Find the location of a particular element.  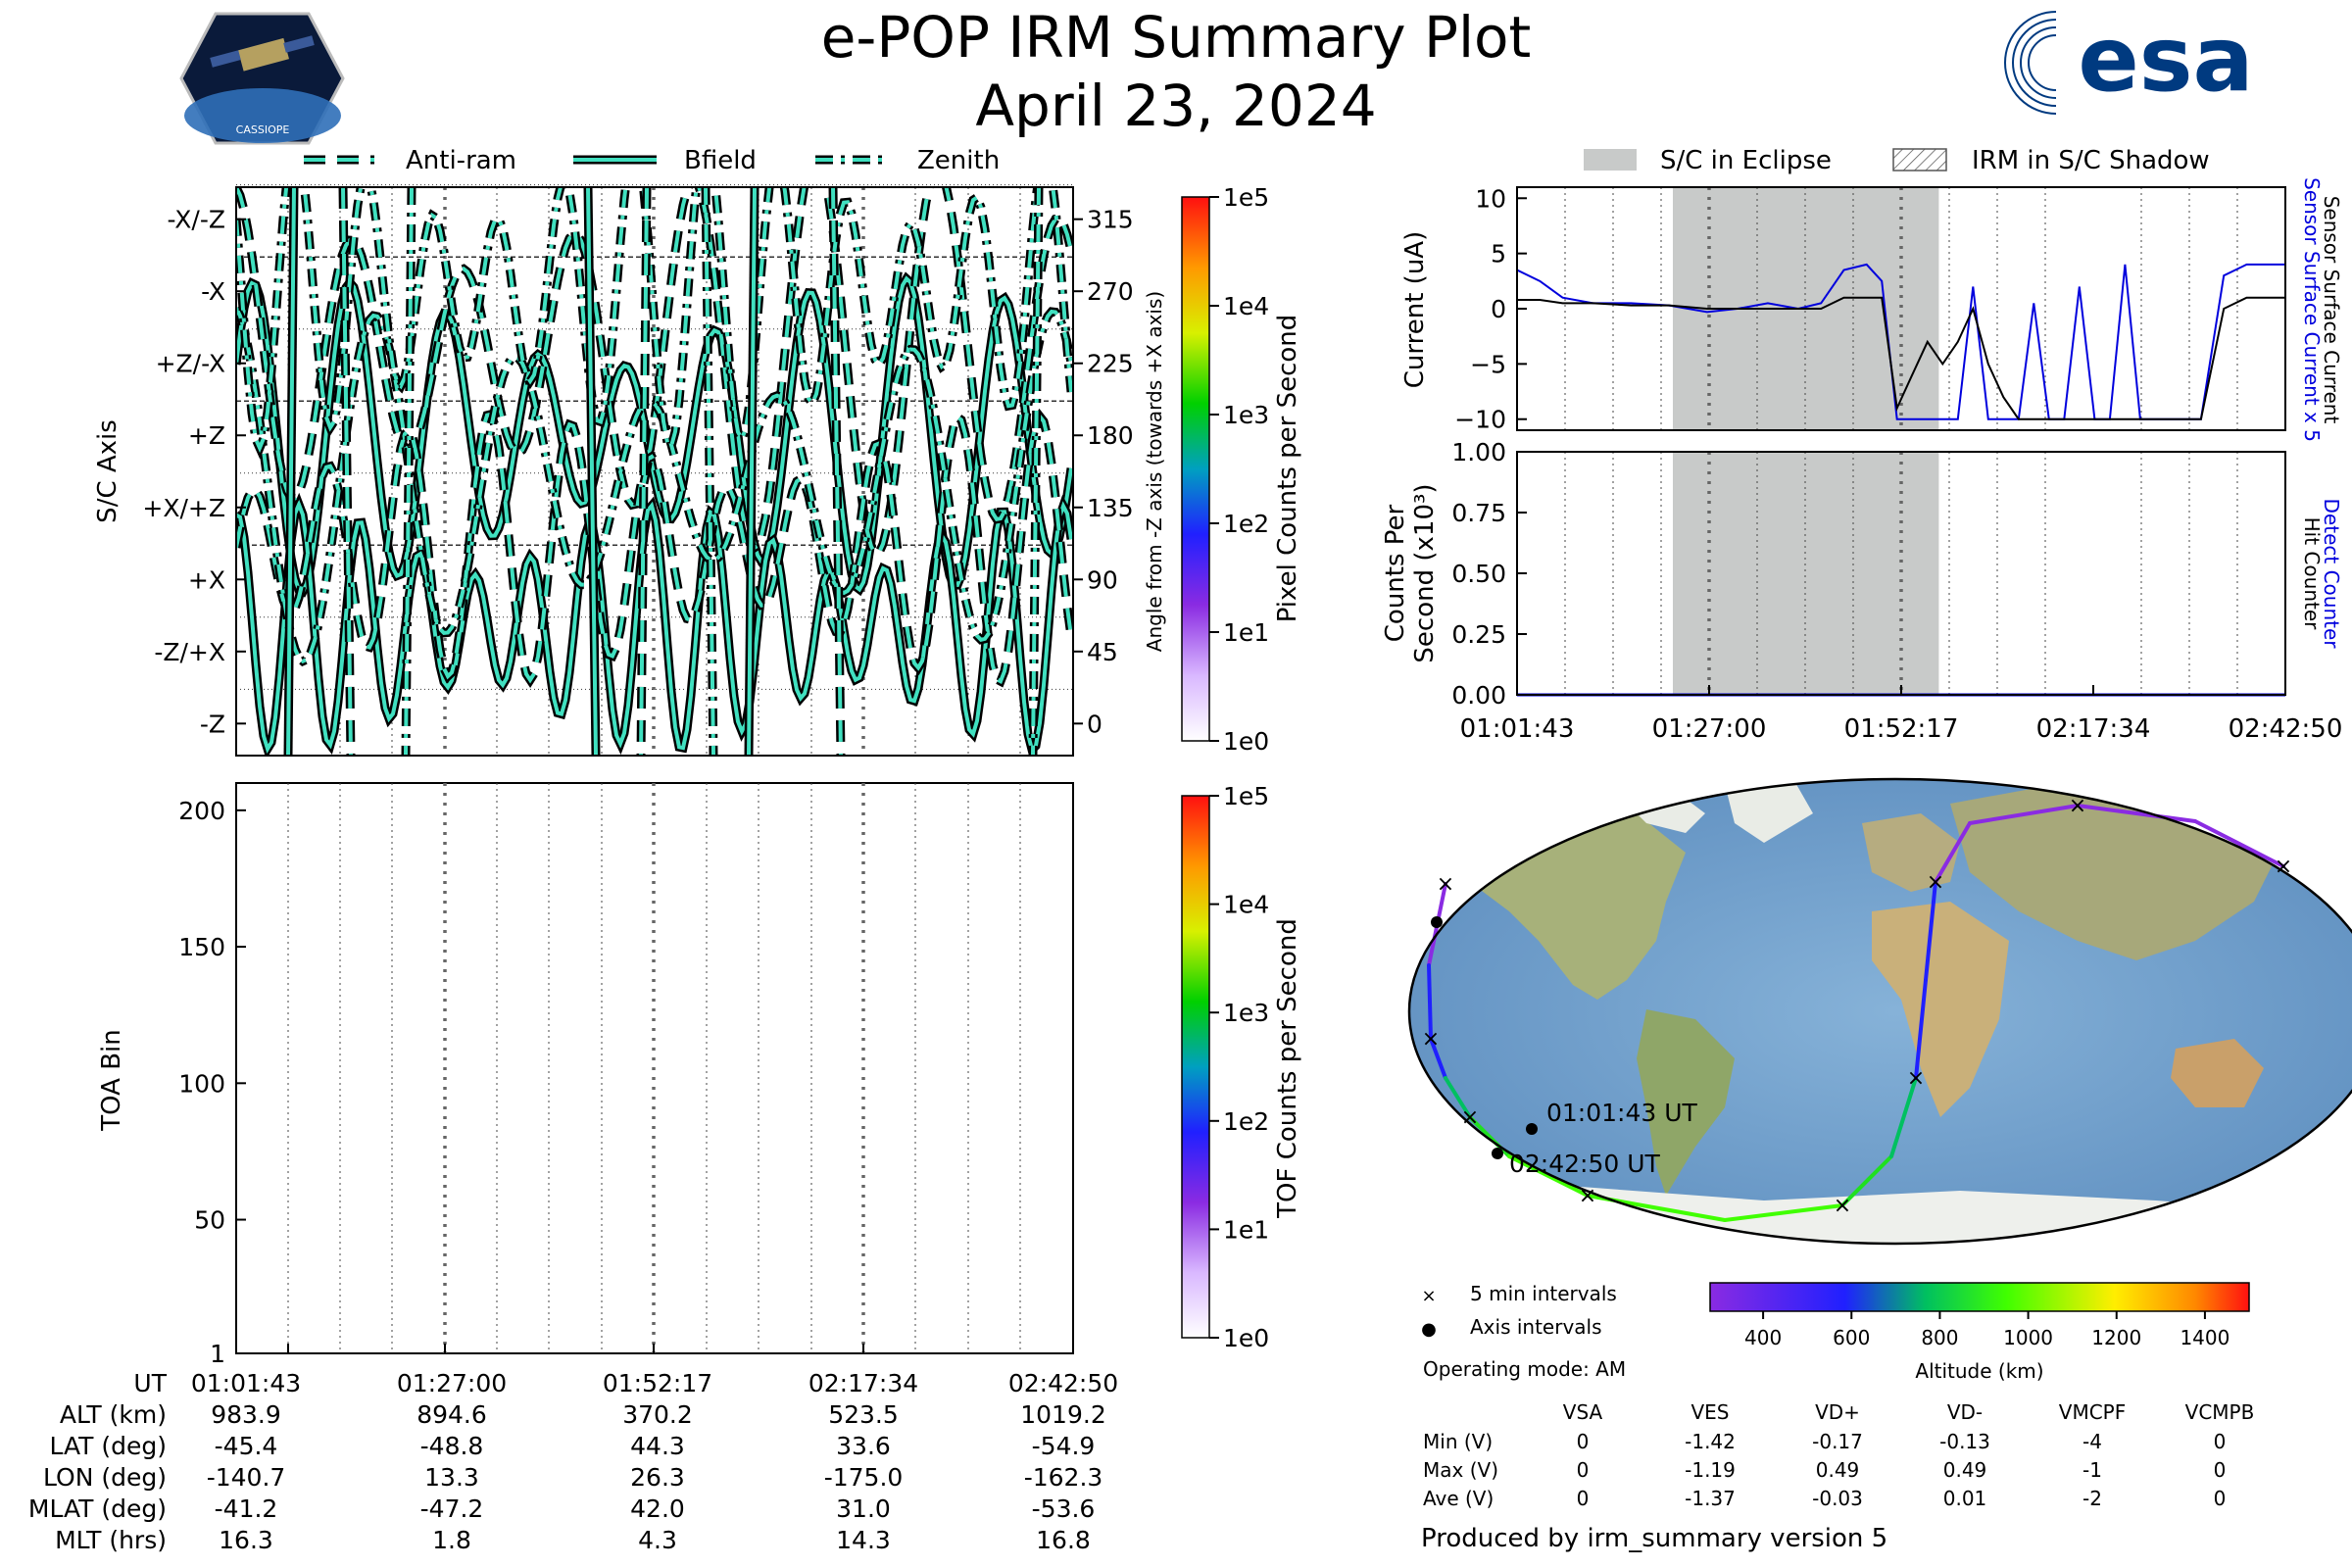

ephemeris-cell: 26.3 is located at coordinates (657, 1477).